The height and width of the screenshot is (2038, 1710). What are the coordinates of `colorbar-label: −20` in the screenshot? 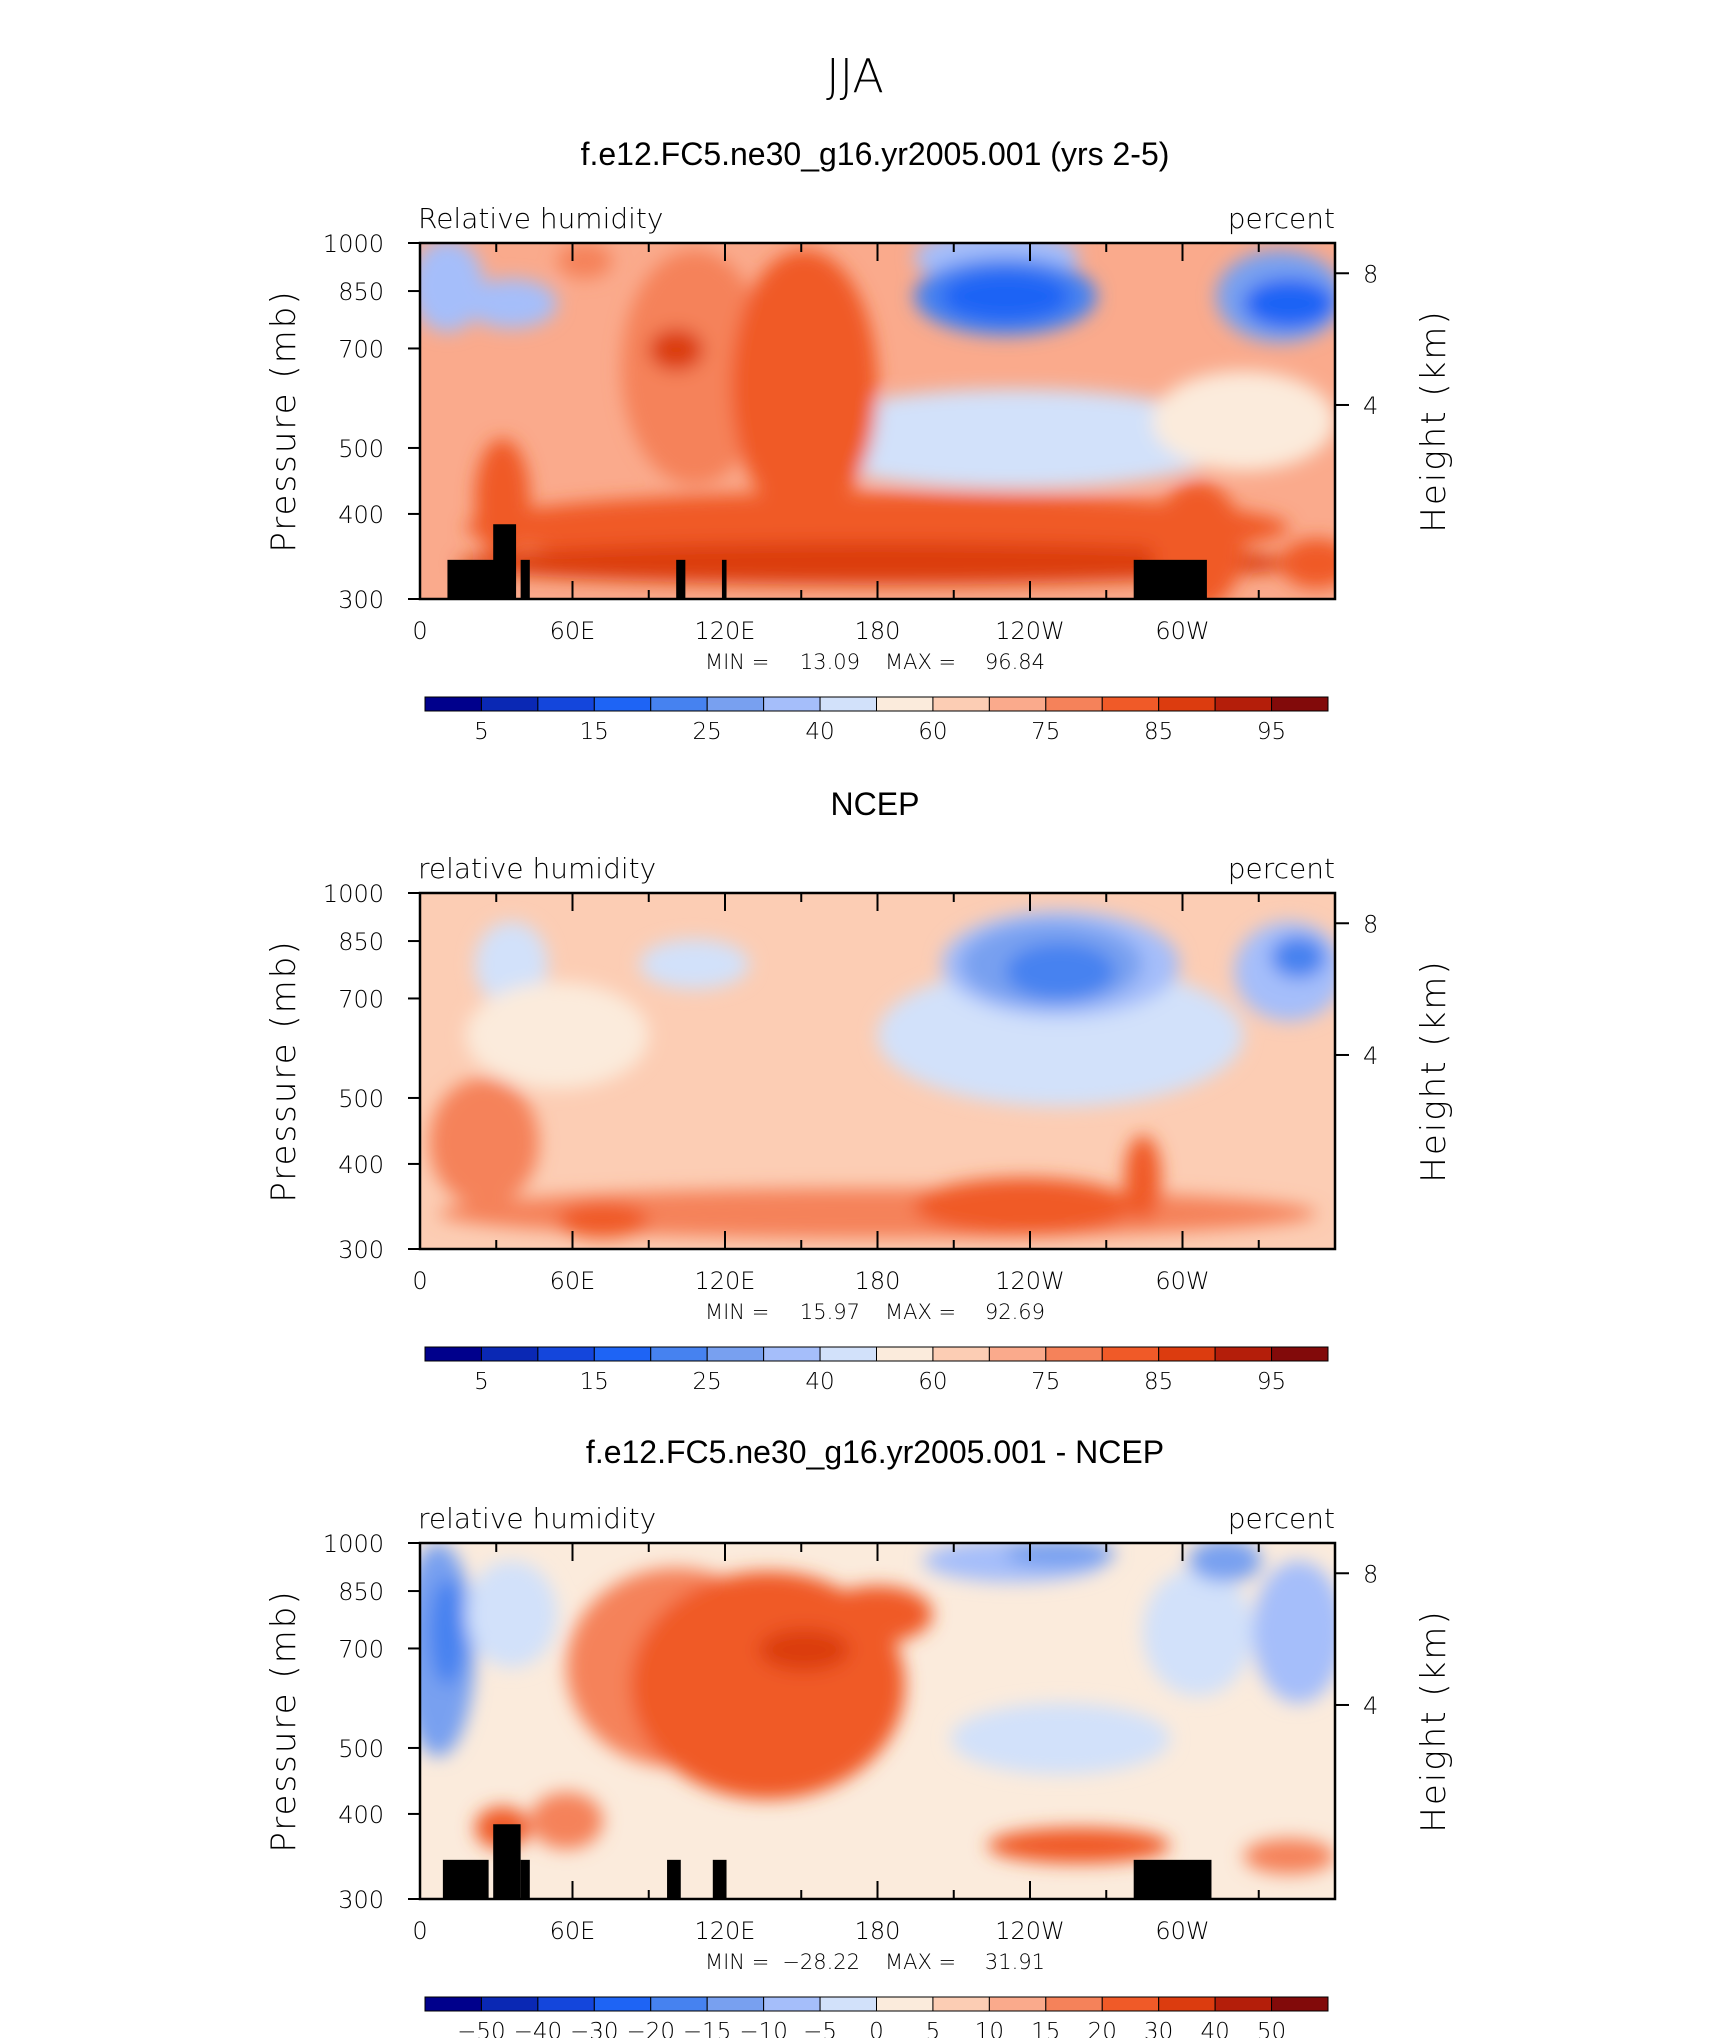 It's located at (650, 2028).